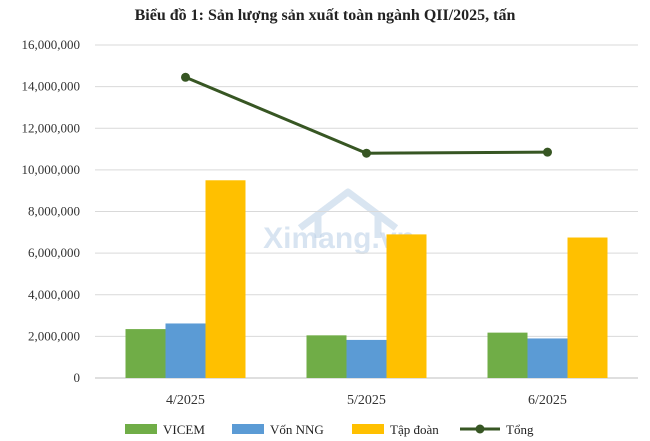  I want to click on legend-marker, so click(480, 429).